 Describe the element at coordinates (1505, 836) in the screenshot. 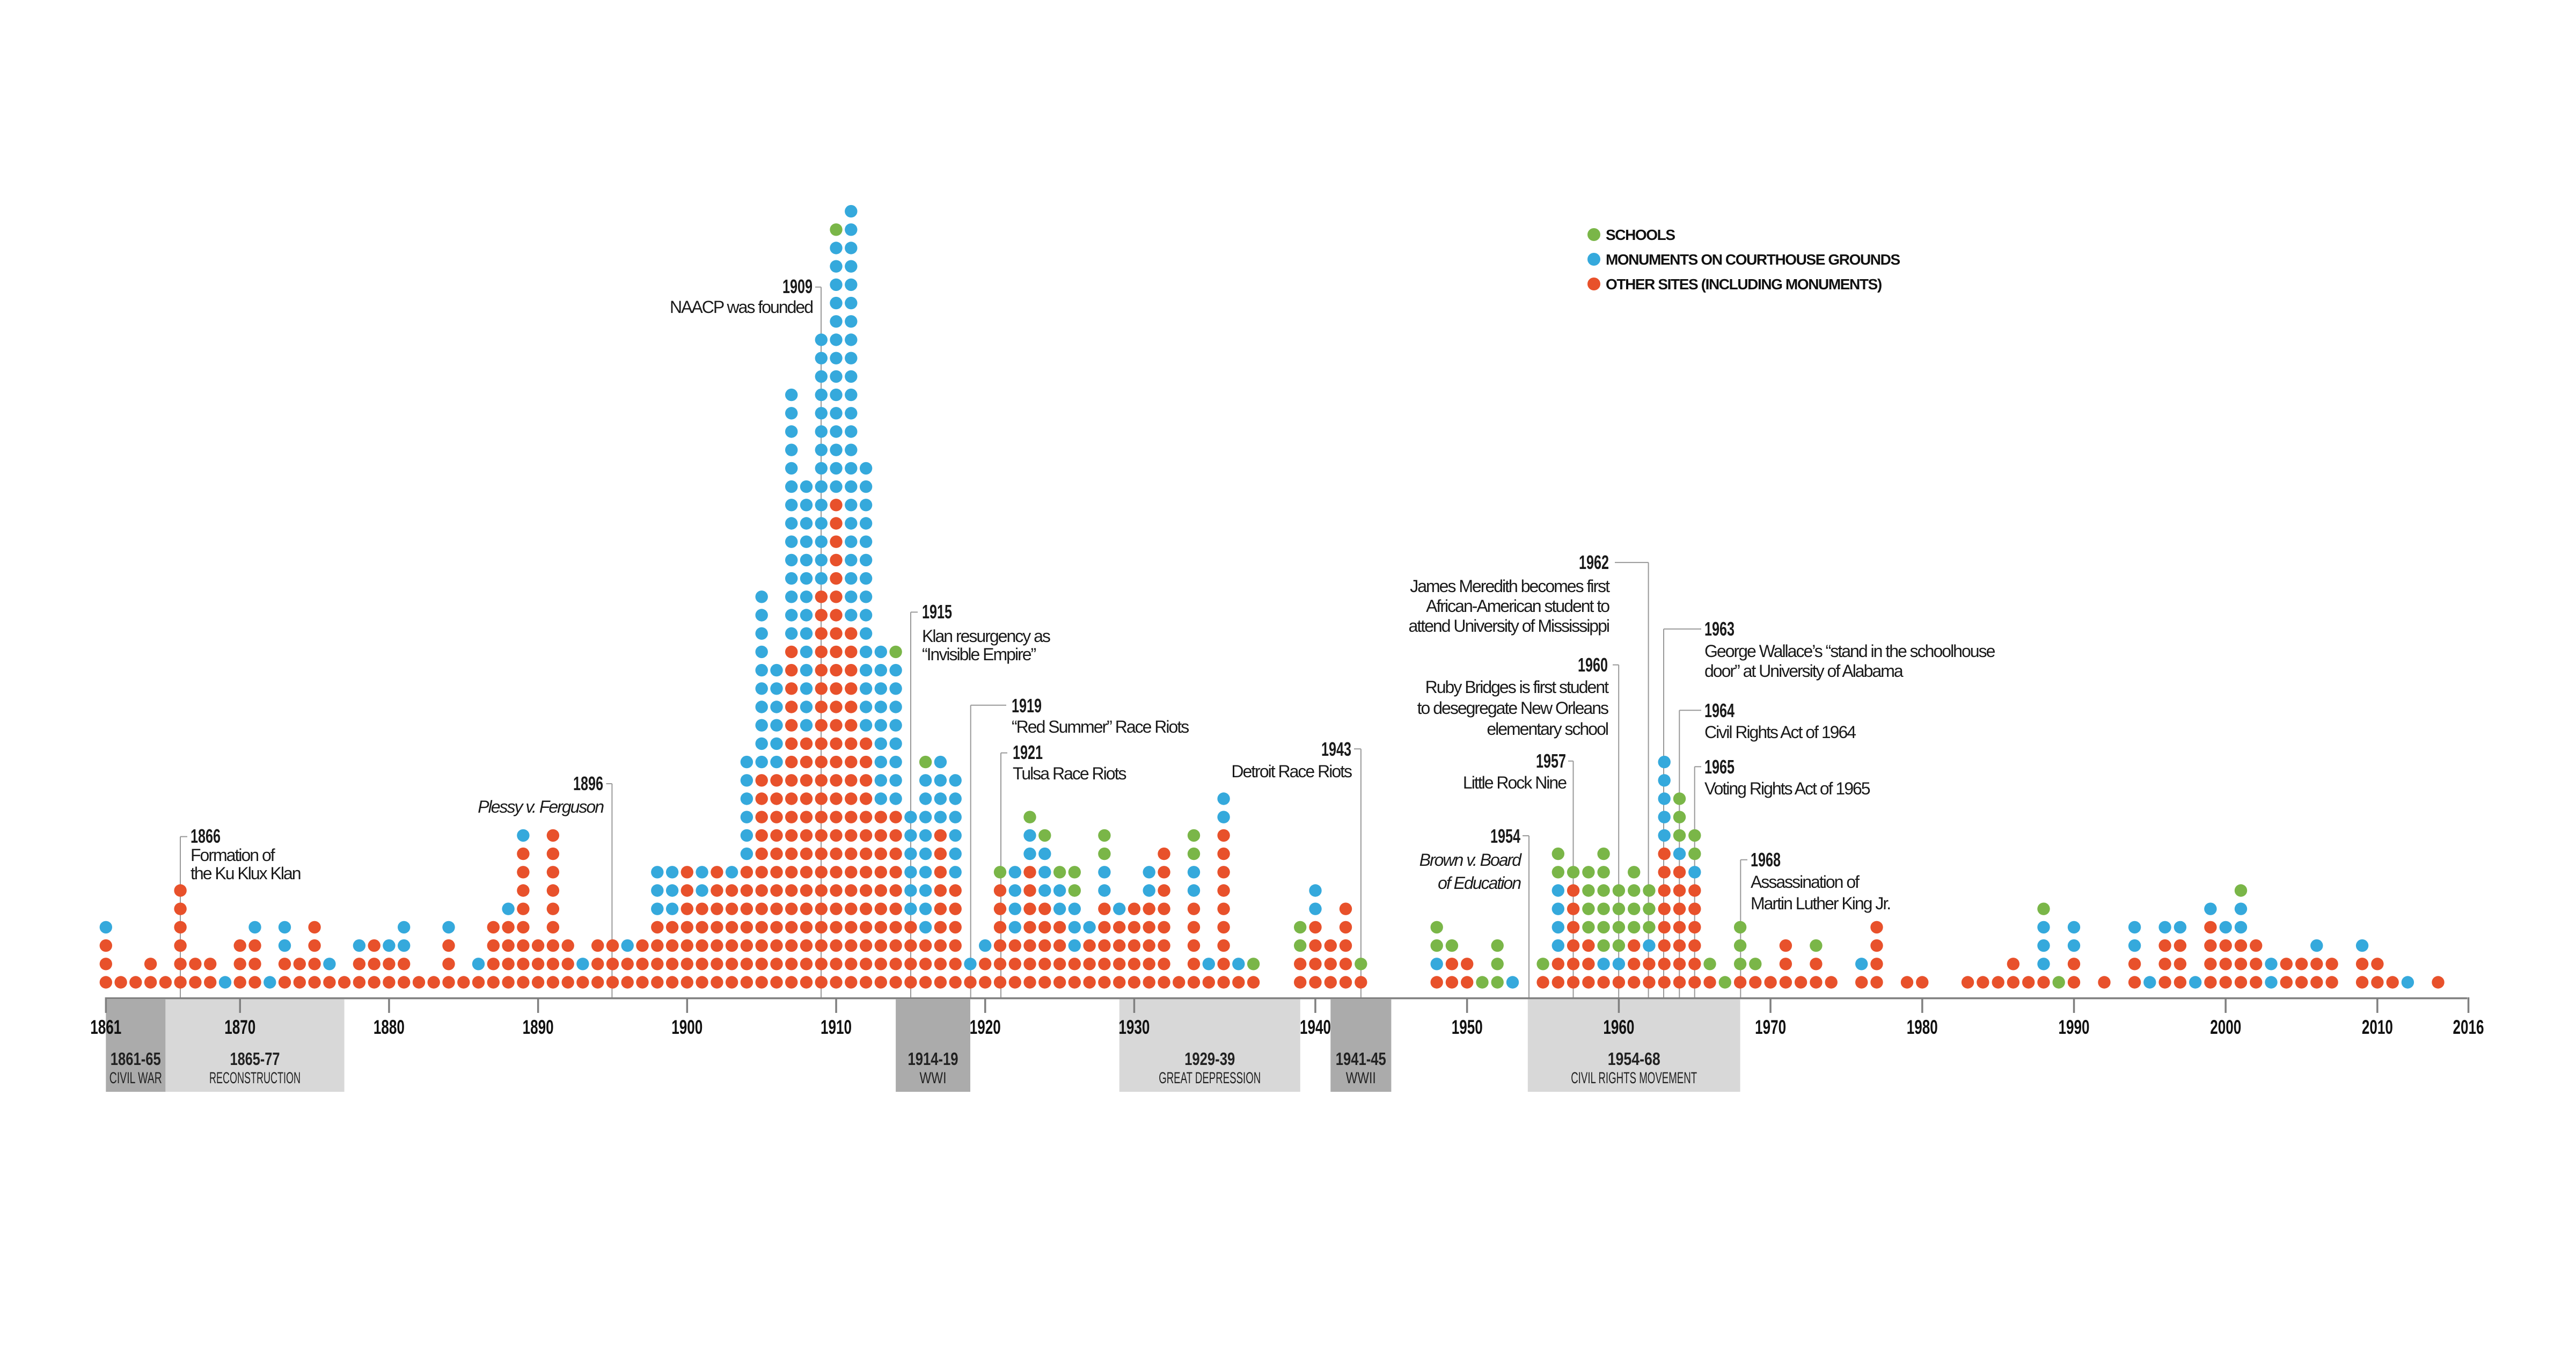

I see `svg-text: 1954` at that location.